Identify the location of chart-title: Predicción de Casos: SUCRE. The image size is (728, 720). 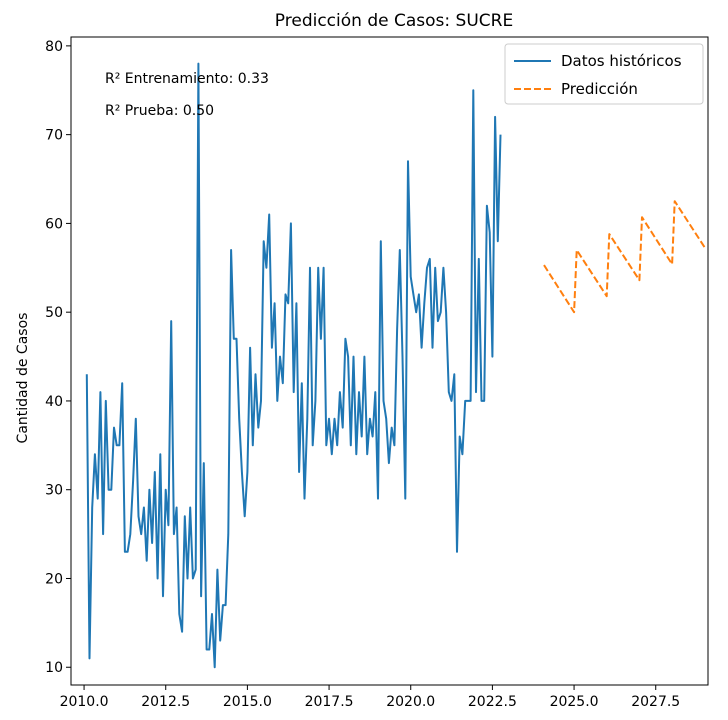
(394, 21).